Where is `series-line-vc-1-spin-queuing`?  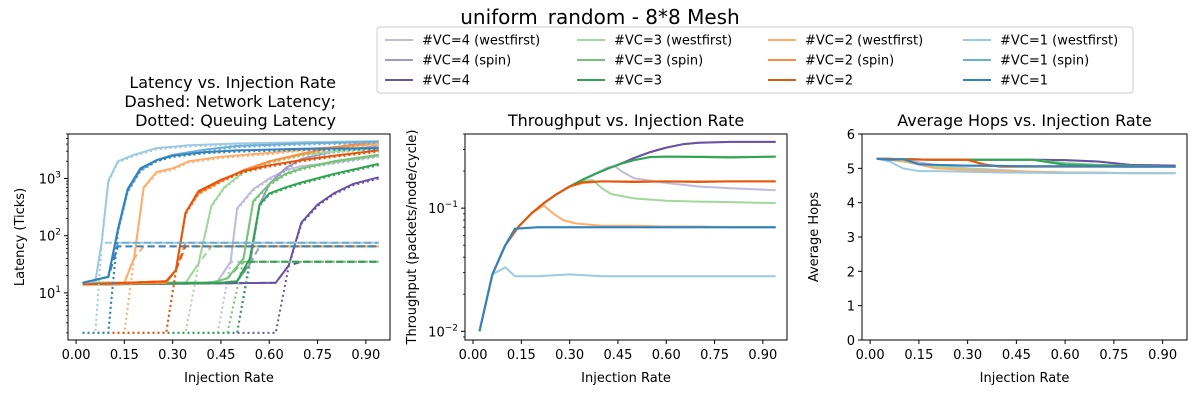
series-line-vc-1-spin-queuing is located at coordinates (230, 238).